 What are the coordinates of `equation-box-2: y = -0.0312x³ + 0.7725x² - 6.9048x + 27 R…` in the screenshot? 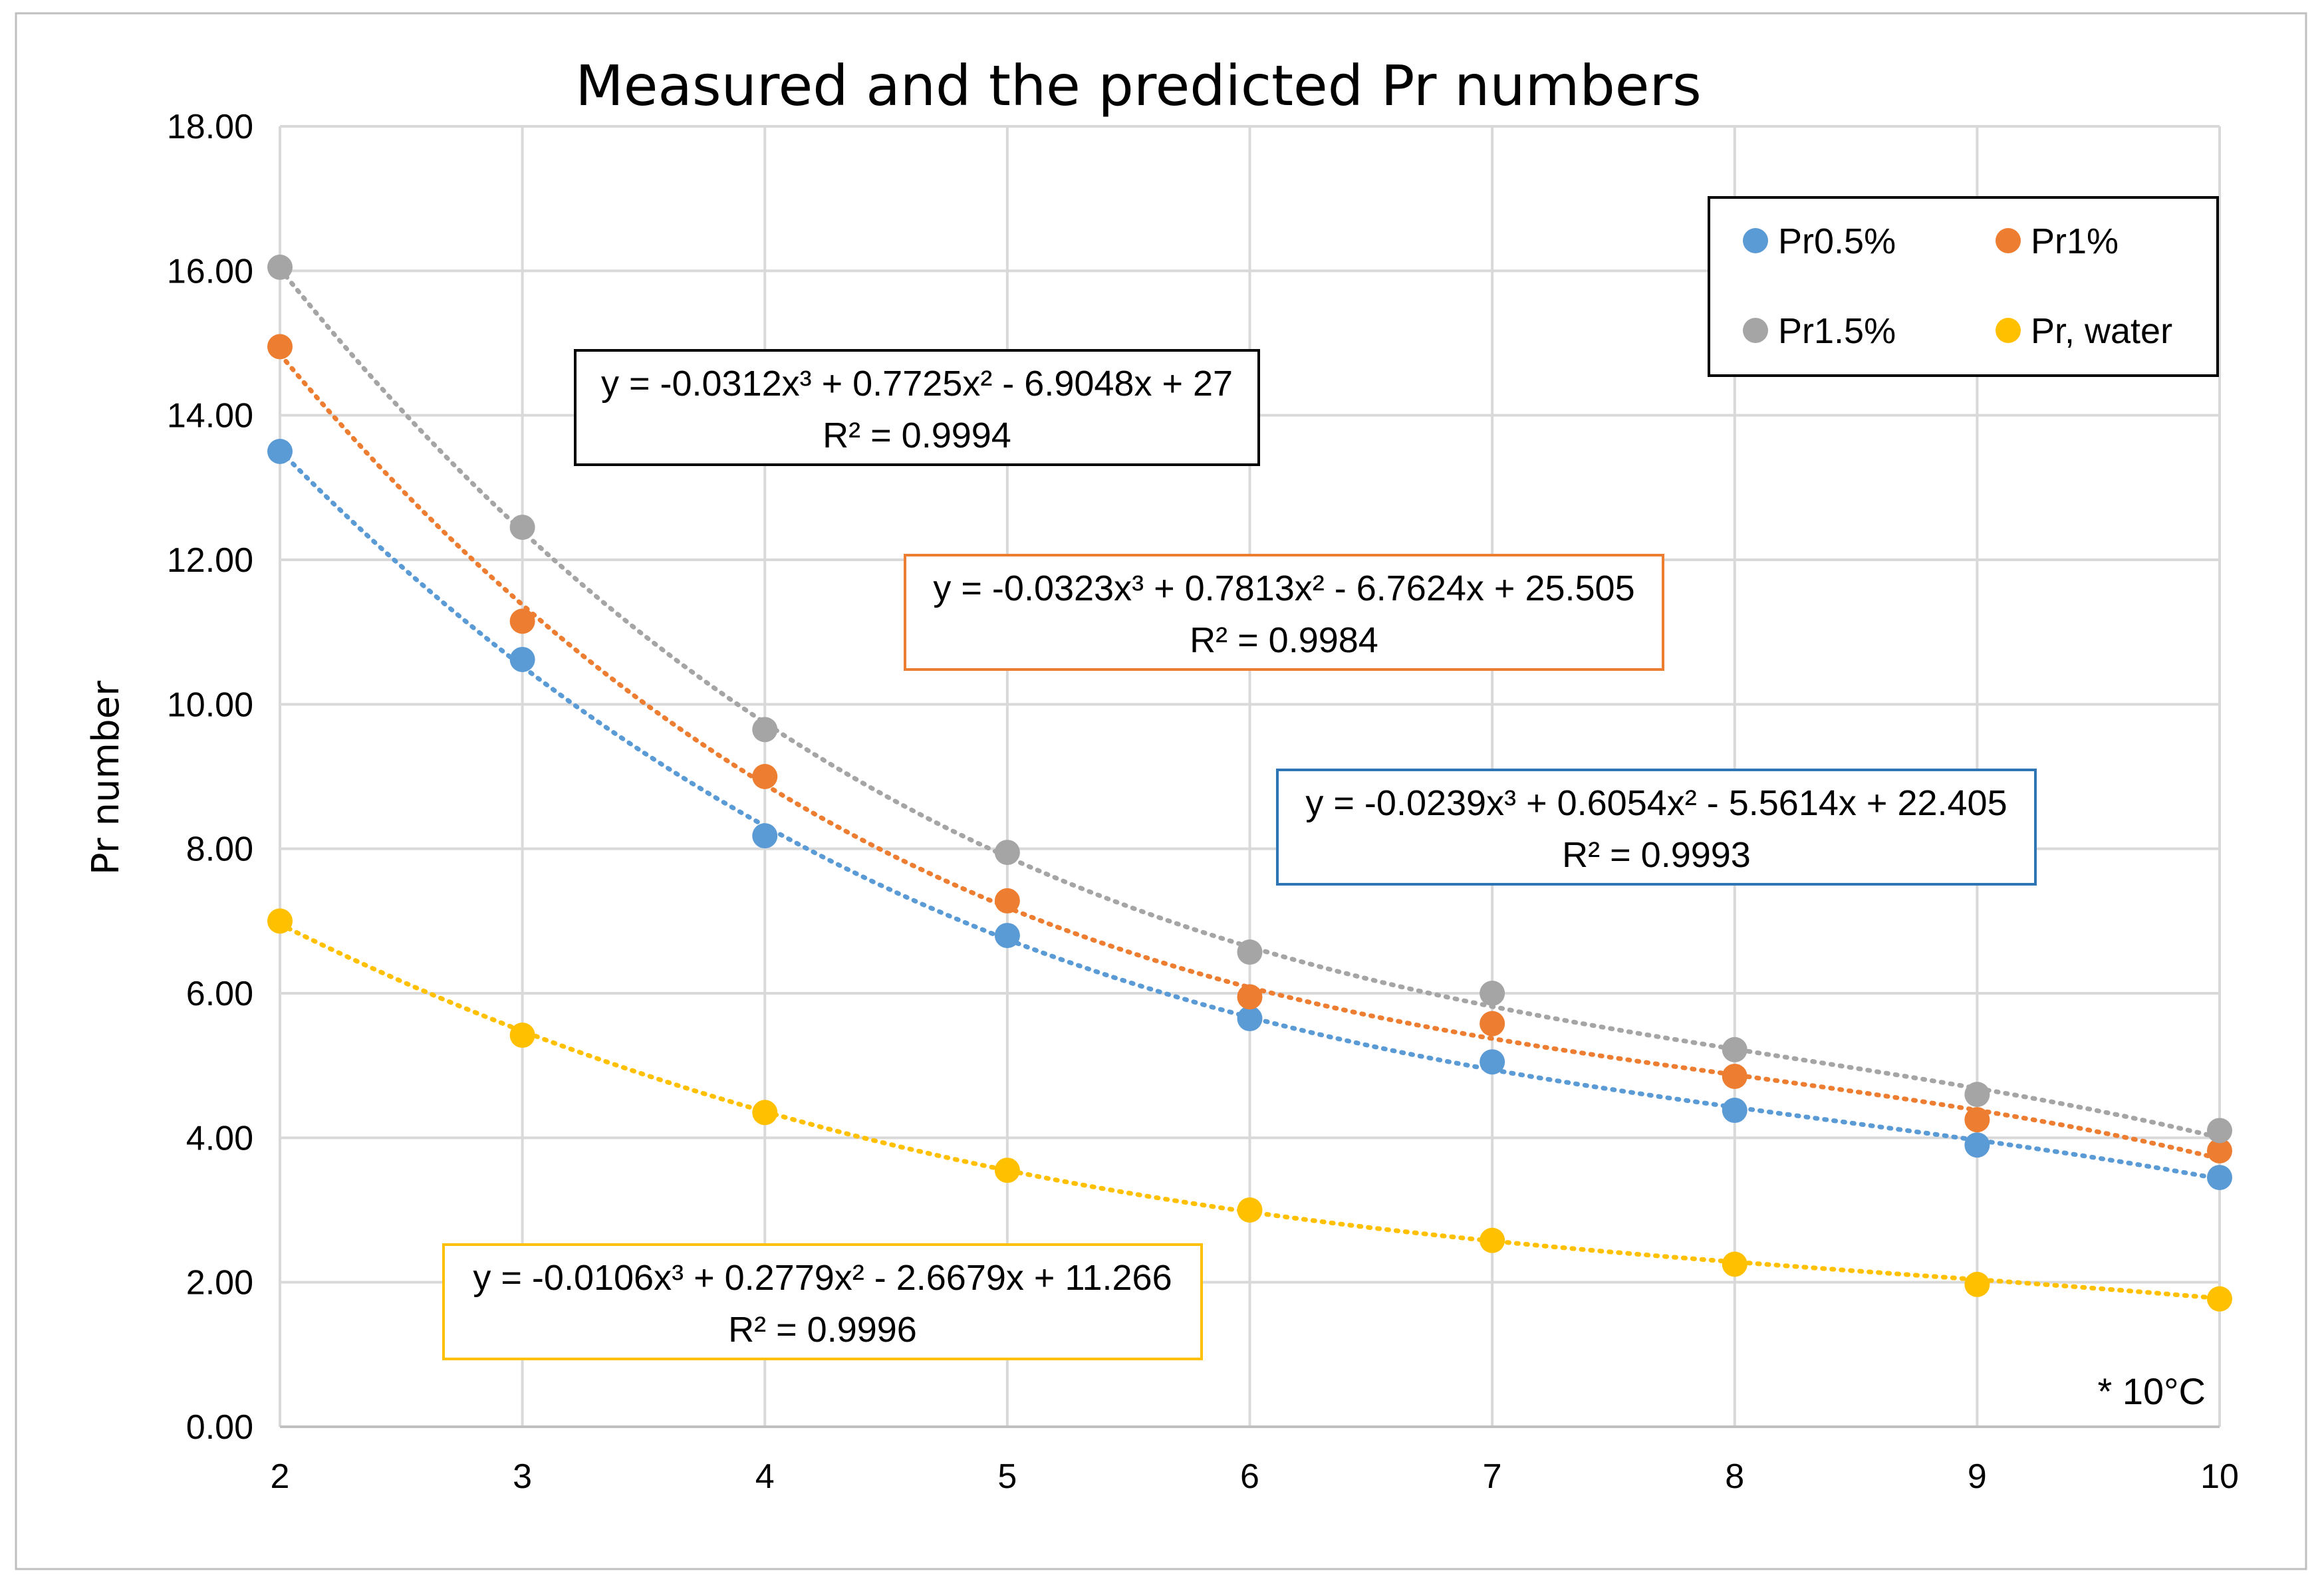 It's located at (917, 407).